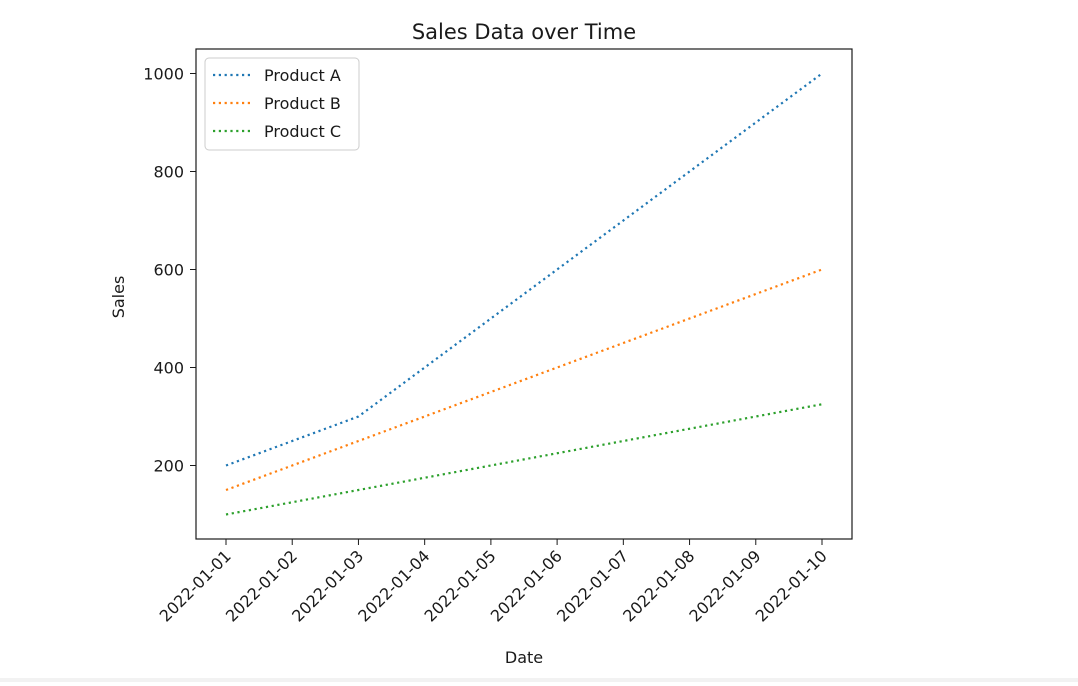 The image size is (1078, 686). Describe the element at coordinates (302, 75) in the screenshot. I see `legend-label-1: Product A` at that location.